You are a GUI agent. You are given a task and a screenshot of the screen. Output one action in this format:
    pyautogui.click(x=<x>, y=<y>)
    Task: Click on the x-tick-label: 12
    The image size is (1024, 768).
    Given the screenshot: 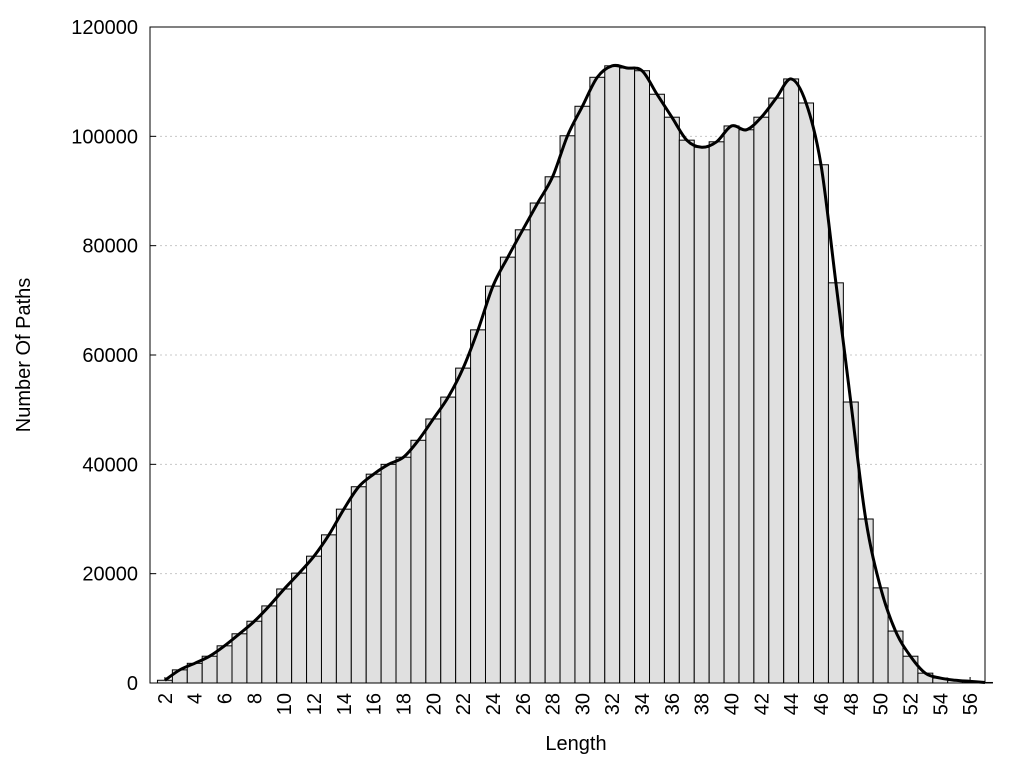 What is the action you would take?
    pyautogui.click(x=315, y=704)
    